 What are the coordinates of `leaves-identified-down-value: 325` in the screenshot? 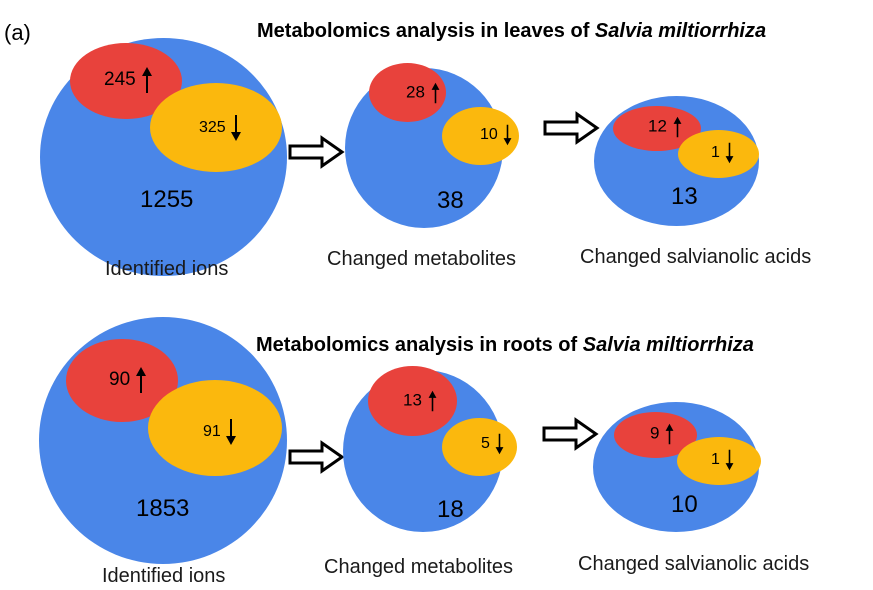 It's located at (220, 128).